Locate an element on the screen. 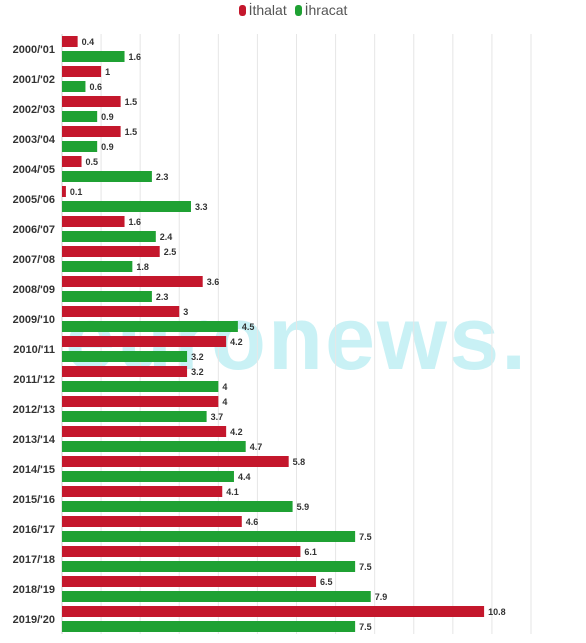 The height and width of the screenshot is (643, 586). legend-swatch-ithalat is located at coordinates (242, 10).